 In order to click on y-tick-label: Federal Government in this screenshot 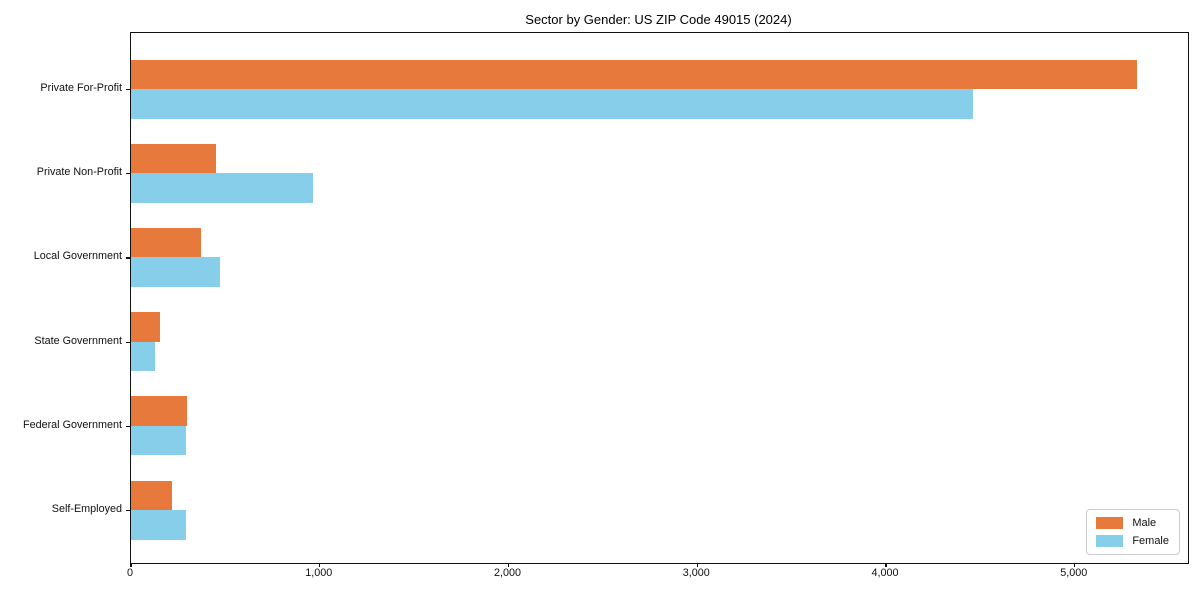, I will do `click(72, 424)`.